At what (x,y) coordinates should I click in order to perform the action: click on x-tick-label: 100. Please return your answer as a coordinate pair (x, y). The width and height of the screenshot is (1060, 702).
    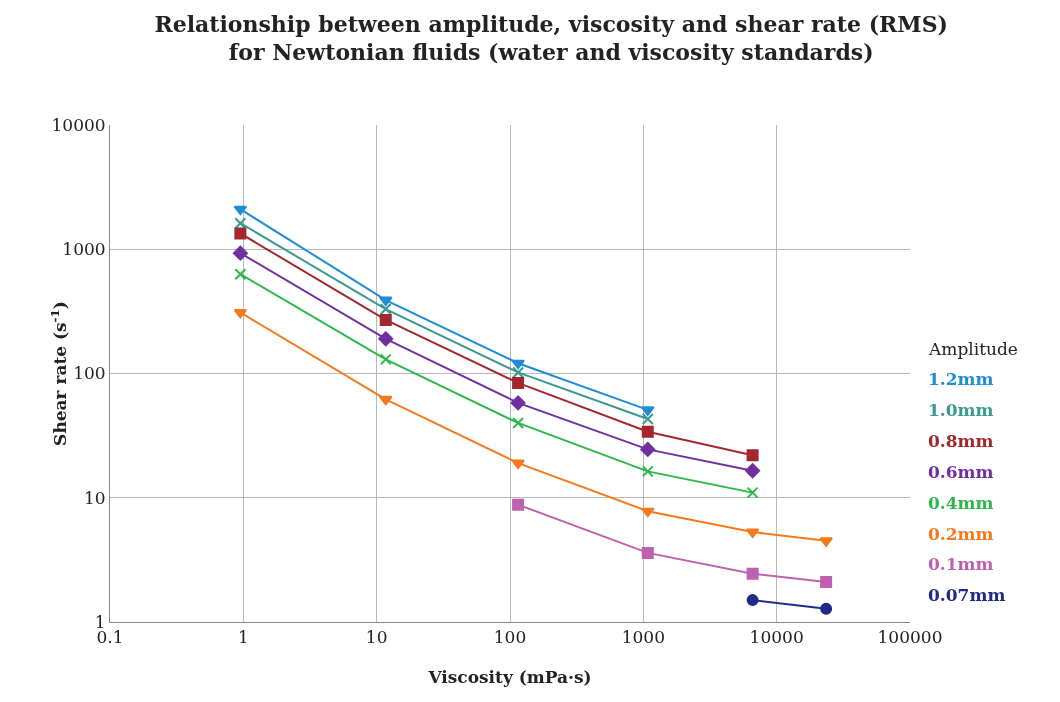
    Looking at the image, I should click on (510, 637).